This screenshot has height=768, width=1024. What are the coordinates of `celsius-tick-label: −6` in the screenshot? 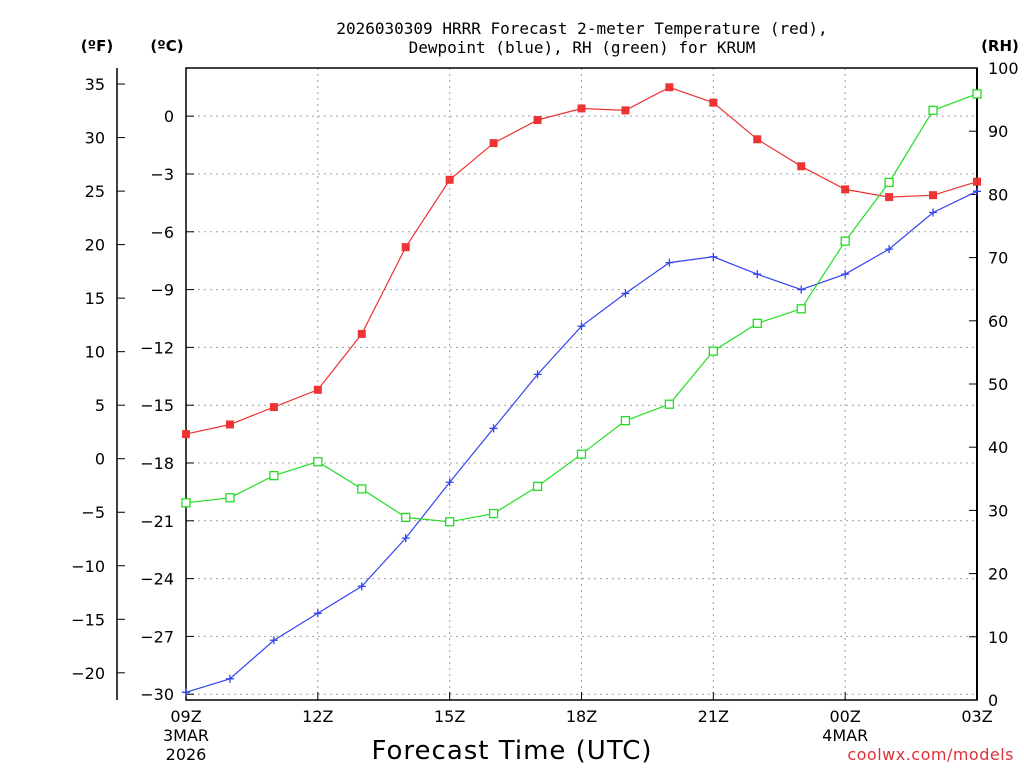 It's located at (162, 232).